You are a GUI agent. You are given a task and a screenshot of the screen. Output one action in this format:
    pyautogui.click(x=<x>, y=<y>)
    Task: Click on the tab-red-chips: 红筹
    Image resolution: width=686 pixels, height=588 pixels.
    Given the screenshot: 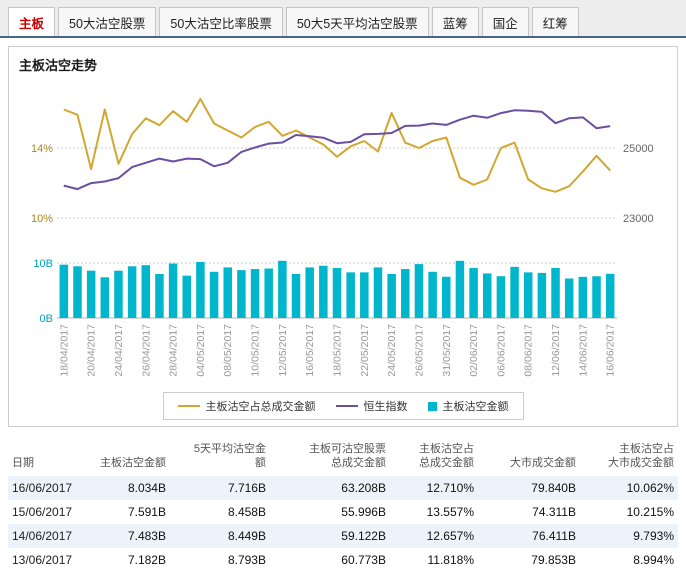 What is the action you would take?
    pyautogui.click(x=555, y=21)
    